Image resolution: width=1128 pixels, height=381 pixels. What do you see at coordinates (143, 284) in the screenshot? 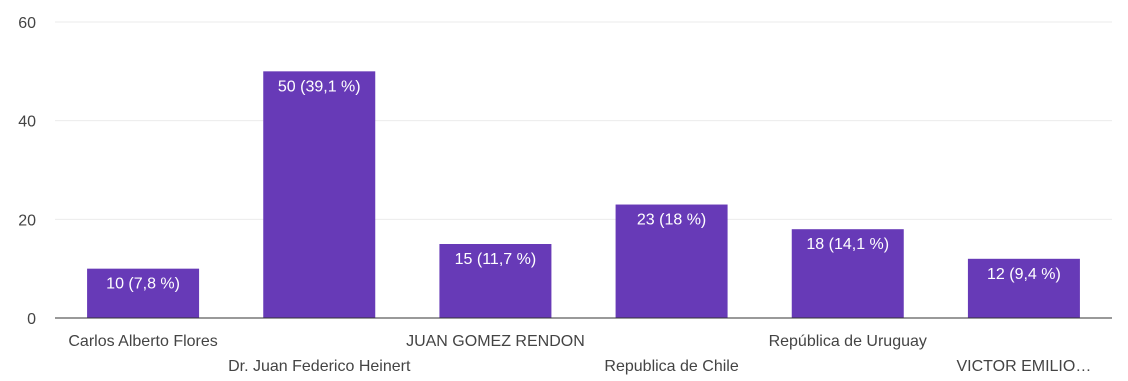
I see `bar-data-label: 10 (7,8 %)` at bounding box center [143, 284].